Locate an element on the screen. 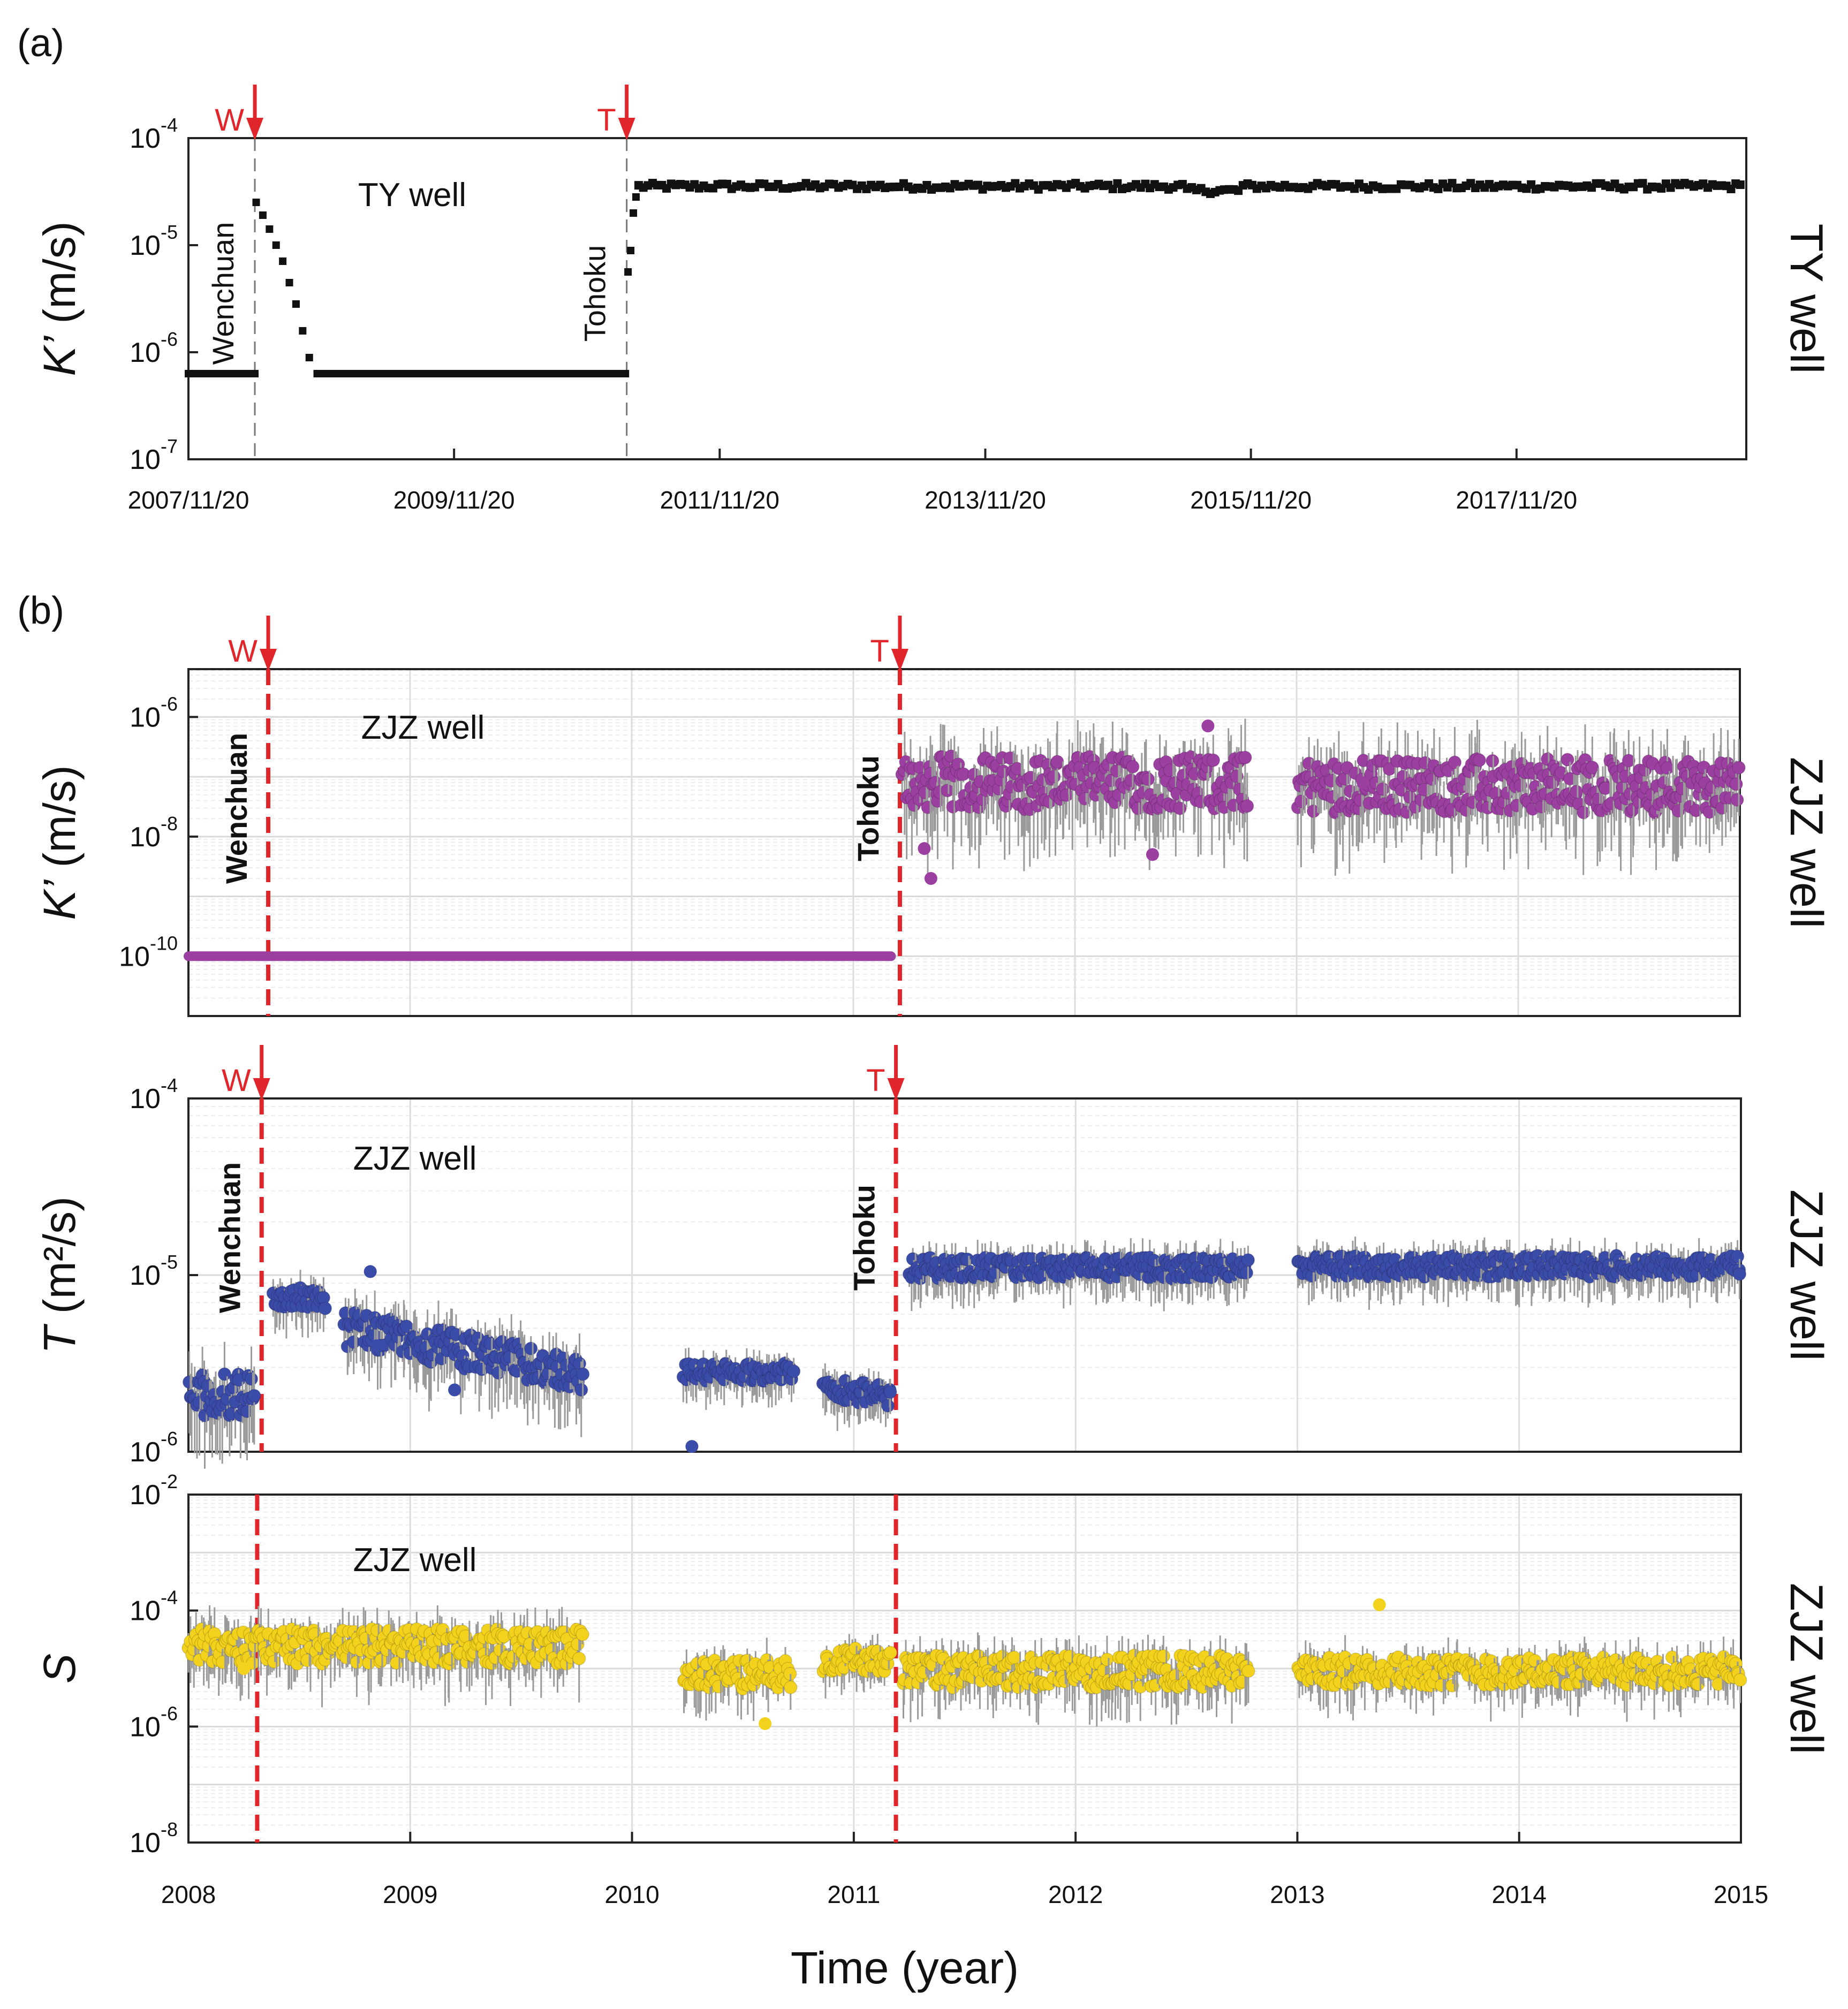  panel-b-label: (b) is located at coordinates (40, 610).